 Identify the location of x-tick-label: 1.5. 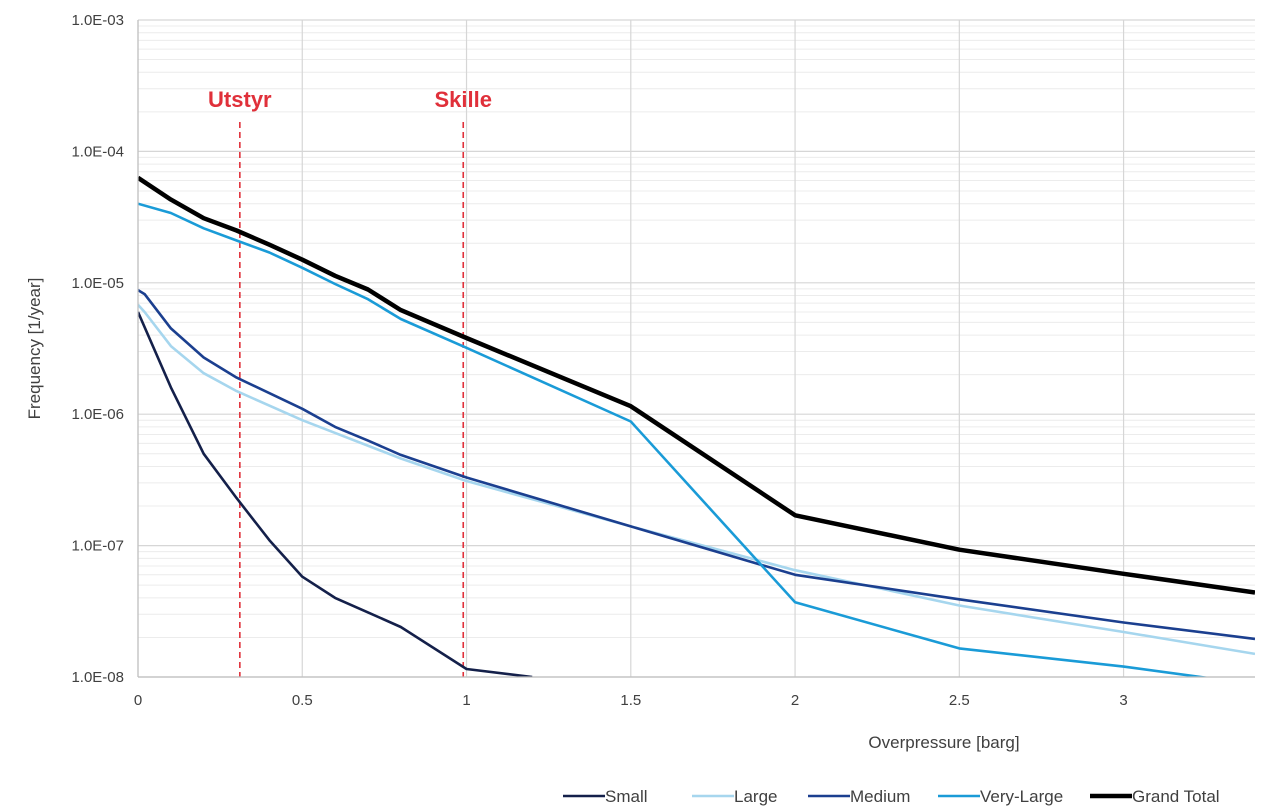
(630, 700).